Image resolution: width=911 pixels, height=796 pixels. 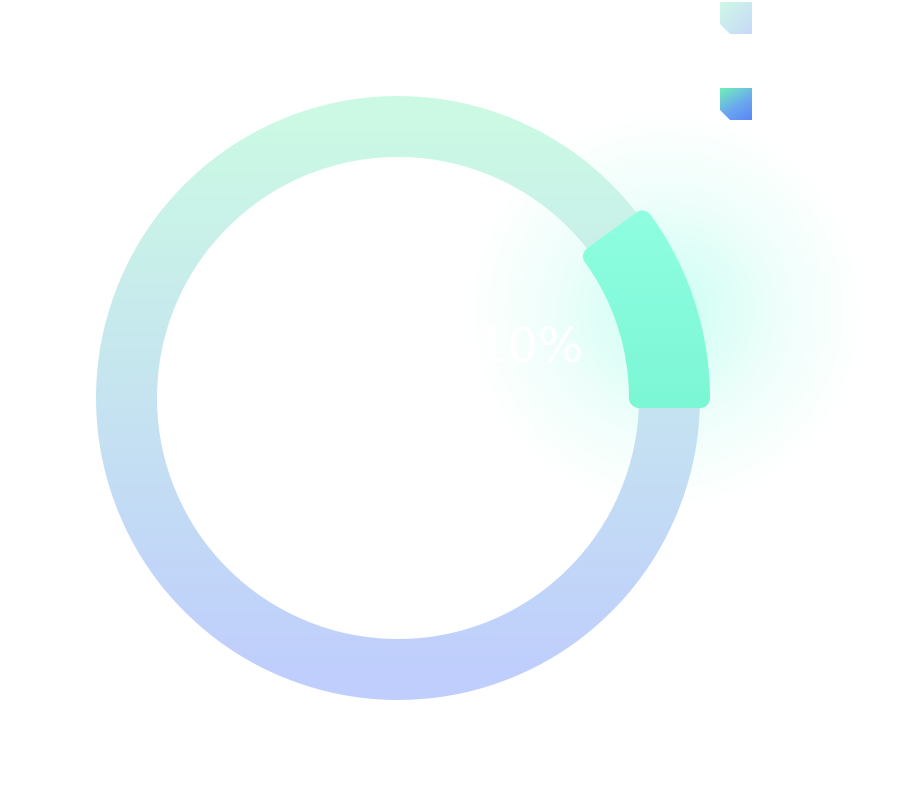 I want to click on legend-swatch-value, so click(x=736, y=104).